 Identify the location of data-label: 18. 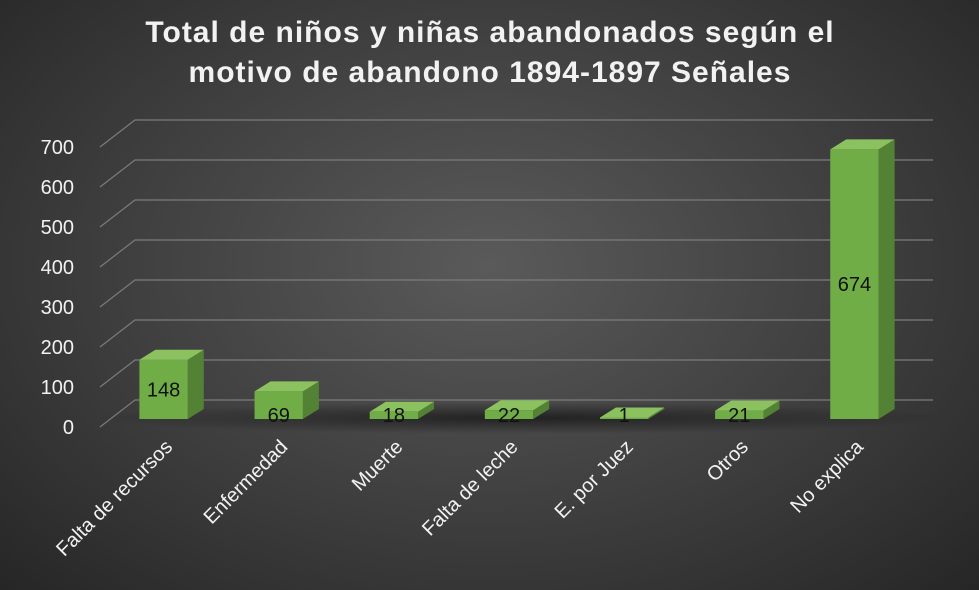
(394, 416).